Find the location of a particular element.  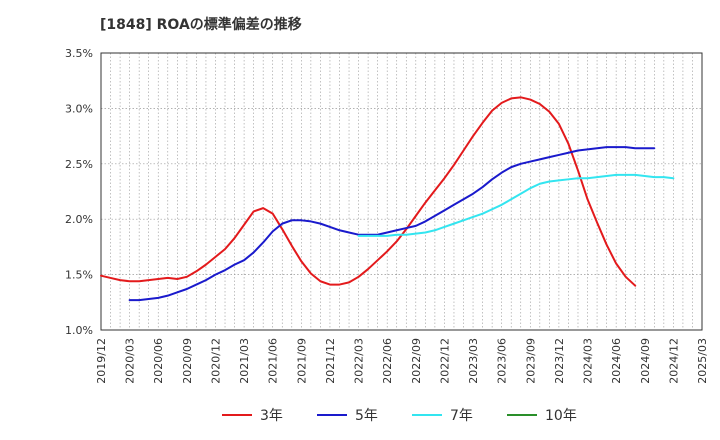

x-tick-label: 2020/09 is located at coordinates (187, 361).